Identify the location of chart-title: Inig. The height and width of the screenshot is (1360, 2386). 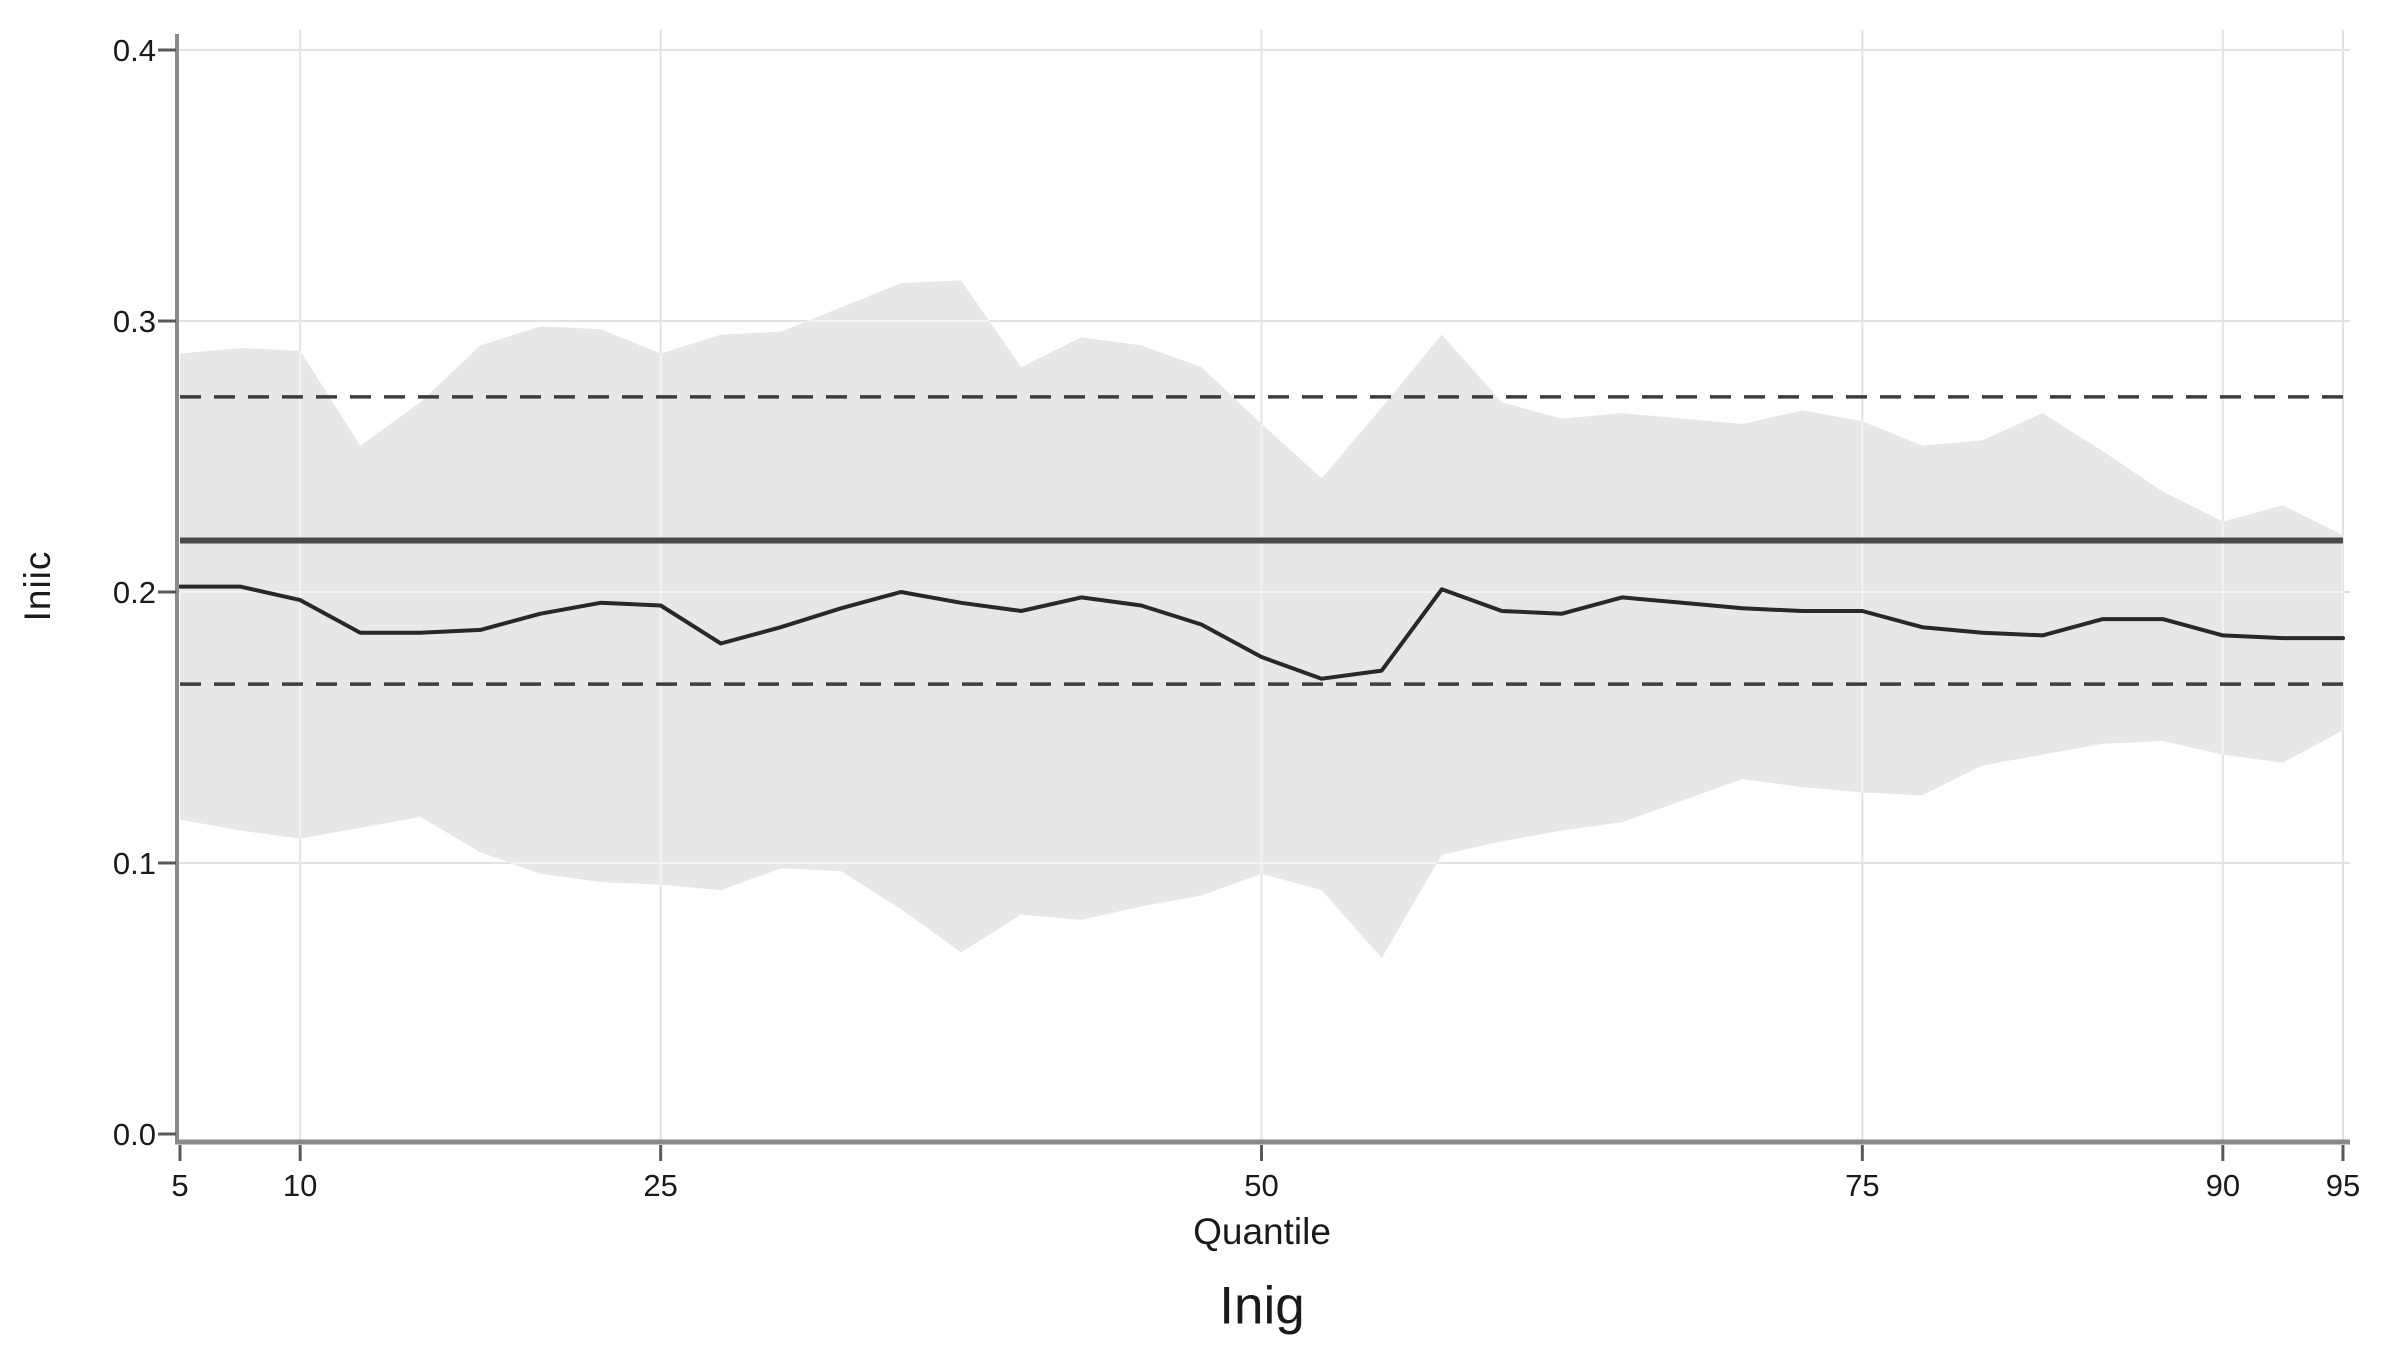
(1262, 1306).